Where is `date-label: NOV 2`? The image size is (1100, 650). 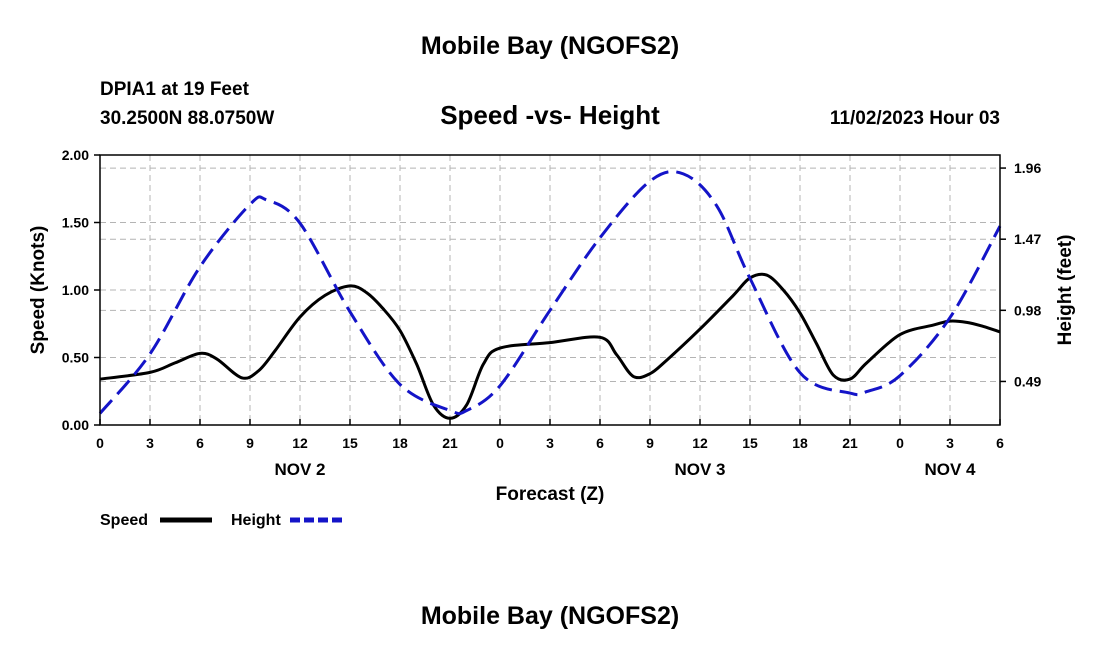
date-label: NOV 2 is located at coordinates (299, 469).